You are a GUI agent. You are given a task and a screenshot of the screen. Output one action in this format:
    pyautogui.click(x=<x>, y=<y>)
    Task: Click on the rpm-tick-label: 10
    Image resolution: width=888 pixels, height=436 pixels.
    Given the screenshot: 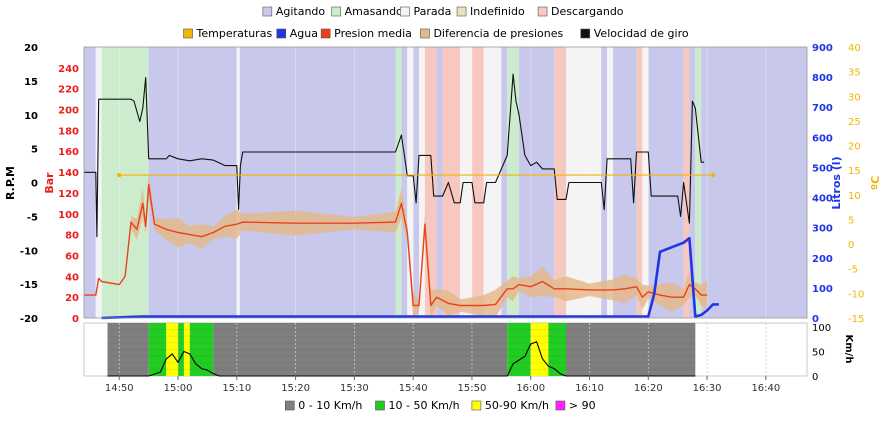 What is the action you would take?
    pyautogui.click(x=31, y=116)
    